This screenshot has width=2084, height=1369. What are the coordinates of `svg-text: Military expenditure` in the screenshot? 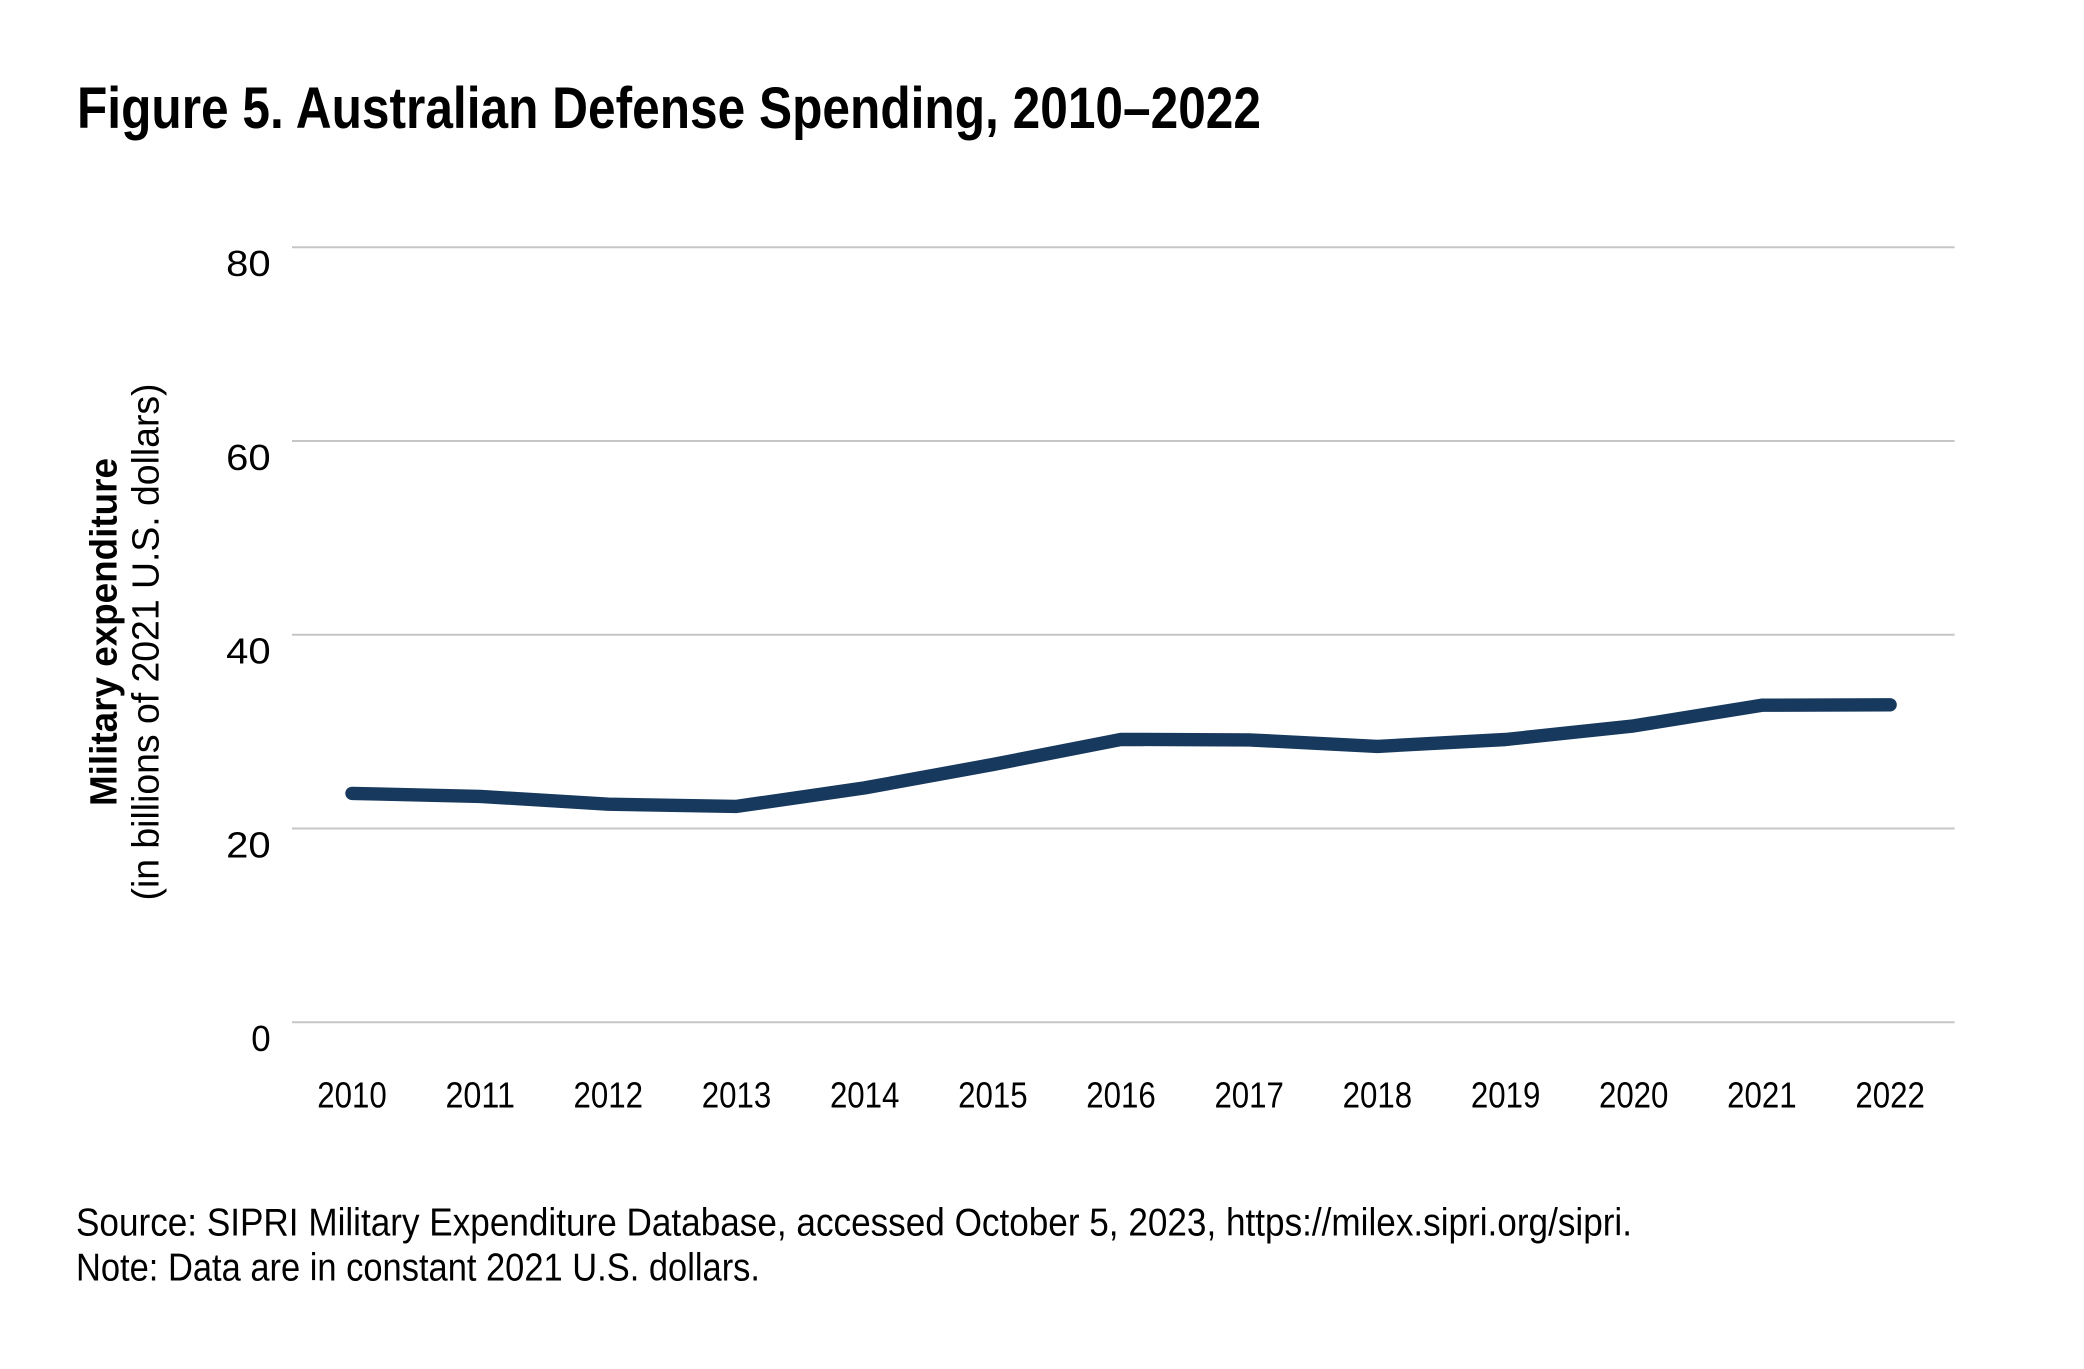 It's located at (104, 632).